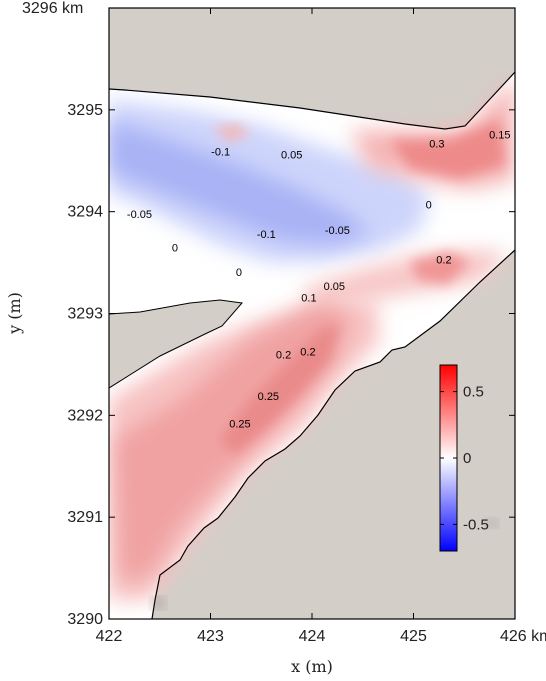 The height and width of the screenshot is (681, 546). What do you see at coordinates (312, 100) in the screenshot?
I see `coastline-north` at bounding box center [312, 100].